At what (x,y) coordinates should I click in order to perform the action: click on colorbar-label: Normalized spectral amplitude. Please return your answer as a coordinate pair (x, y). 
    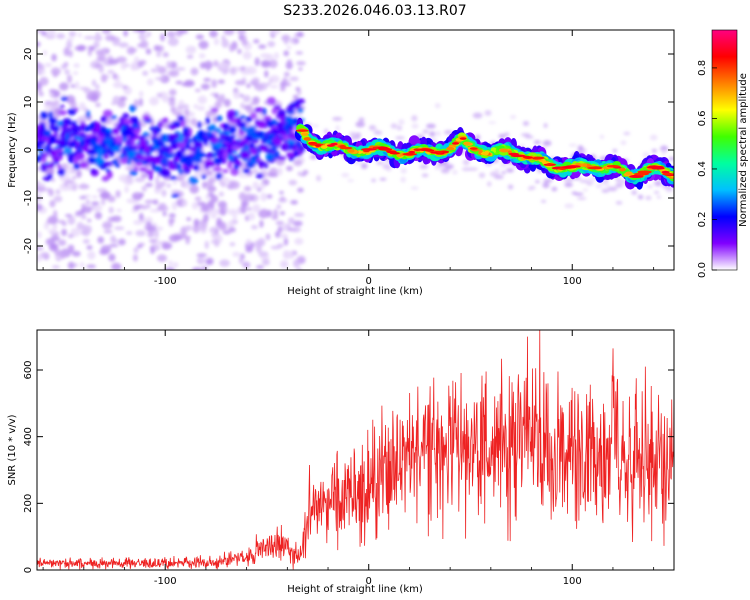
    Looking at the image, I should click on (743, 150).